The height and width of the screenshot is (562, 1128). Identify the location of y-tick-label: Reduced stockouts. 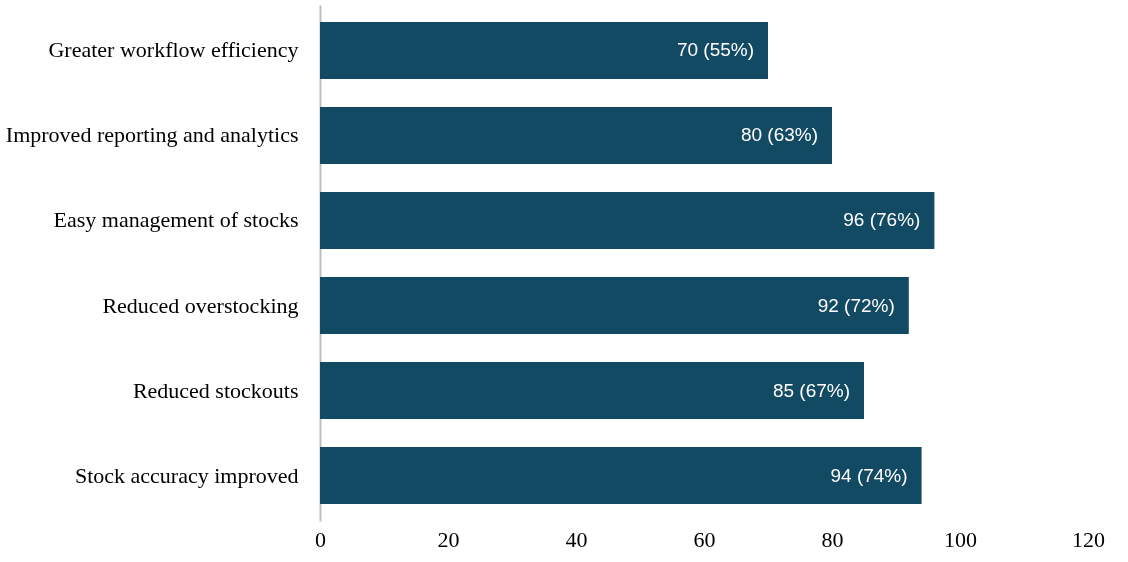
(215, 390).